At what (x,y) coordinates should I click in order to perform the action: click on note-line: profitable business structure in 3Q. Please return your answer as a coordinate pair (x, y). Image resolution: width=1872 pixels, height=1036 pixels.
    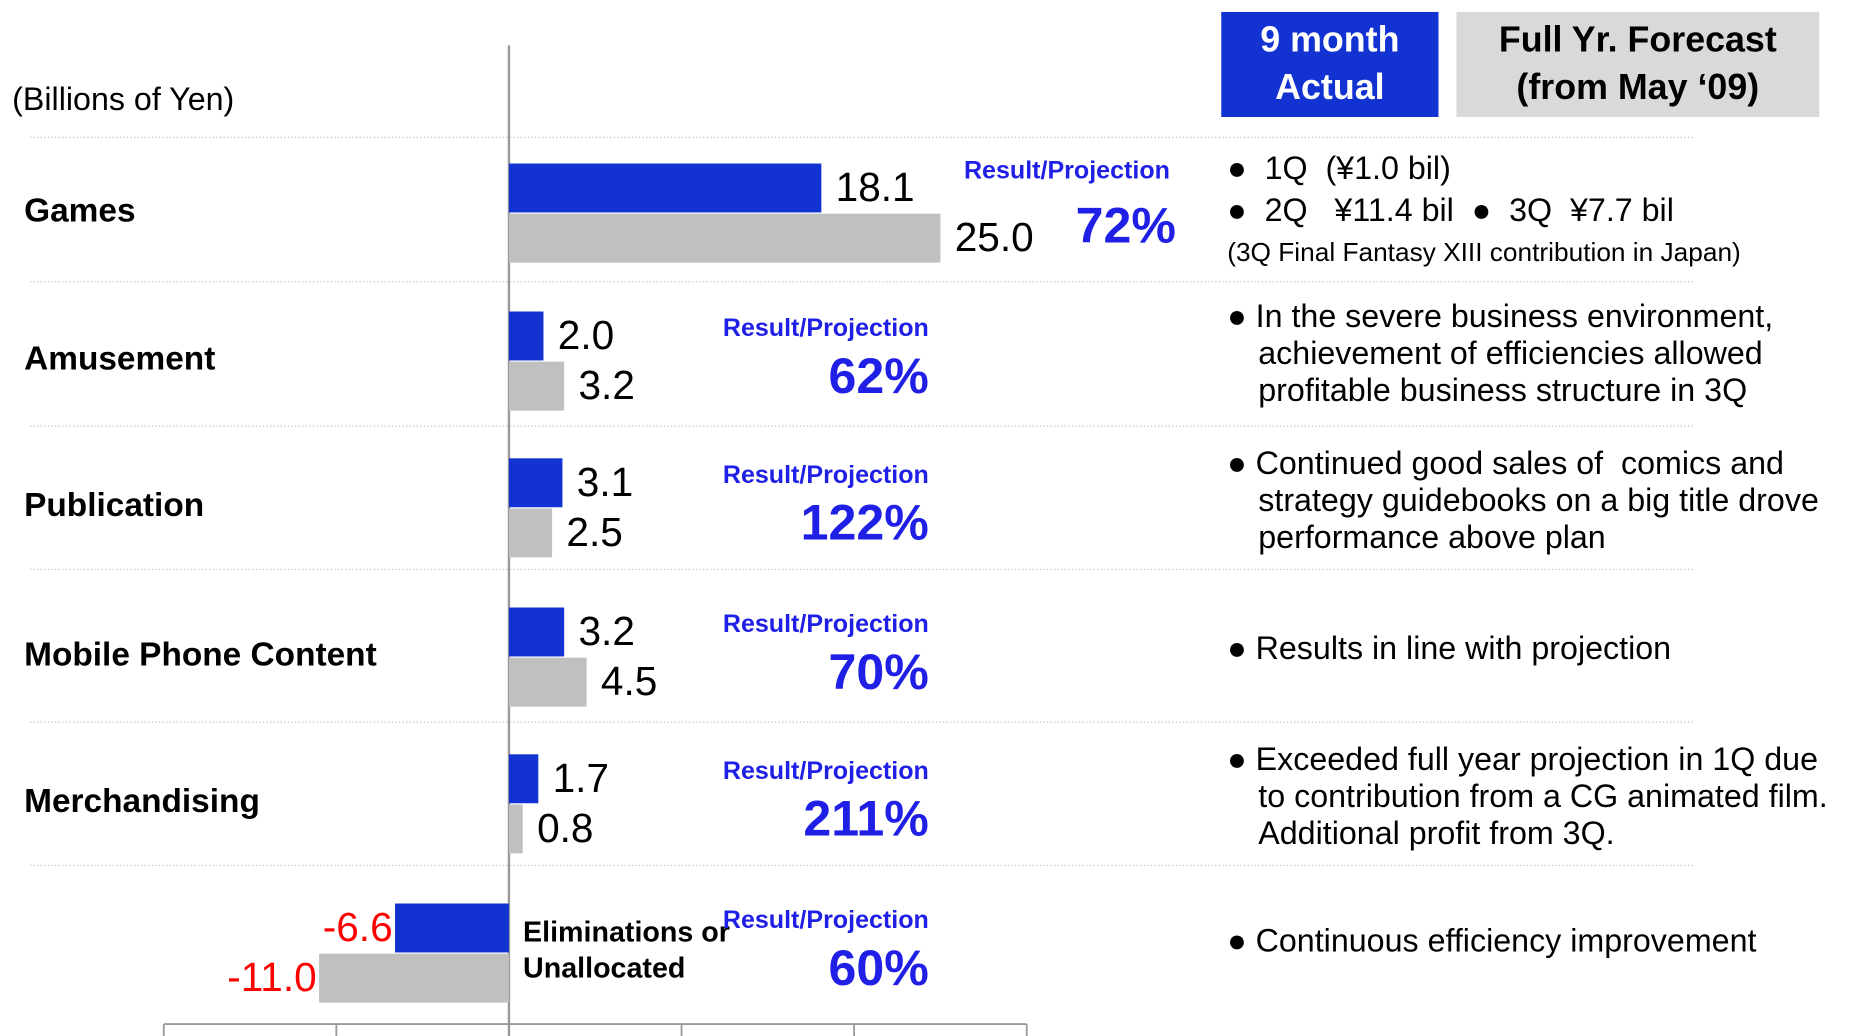
    Looking at the image, I should click on (1502, 390).